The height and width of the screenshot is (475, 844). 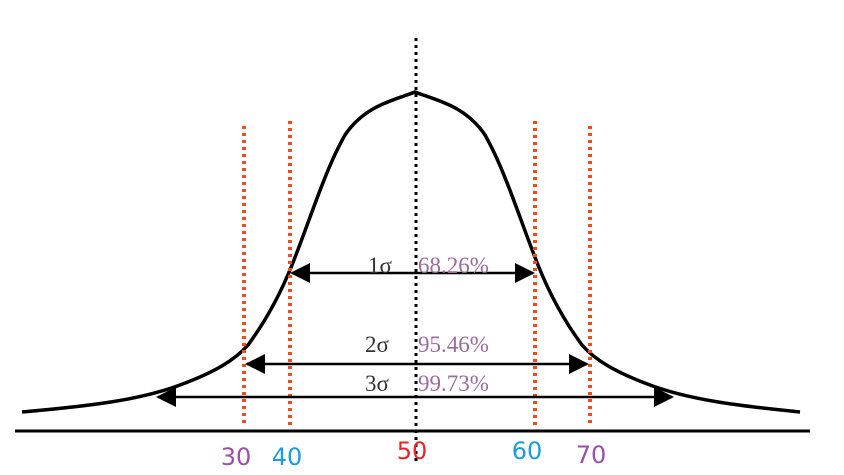 I want to click on axis-label: 70, so click(x=591, y=455).